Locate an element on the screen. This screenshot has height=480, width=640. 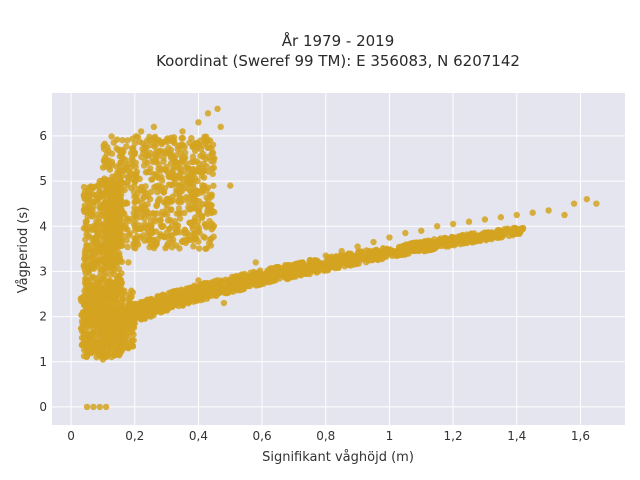
x-tick-label: 0 is located at coordinates (71, 436).